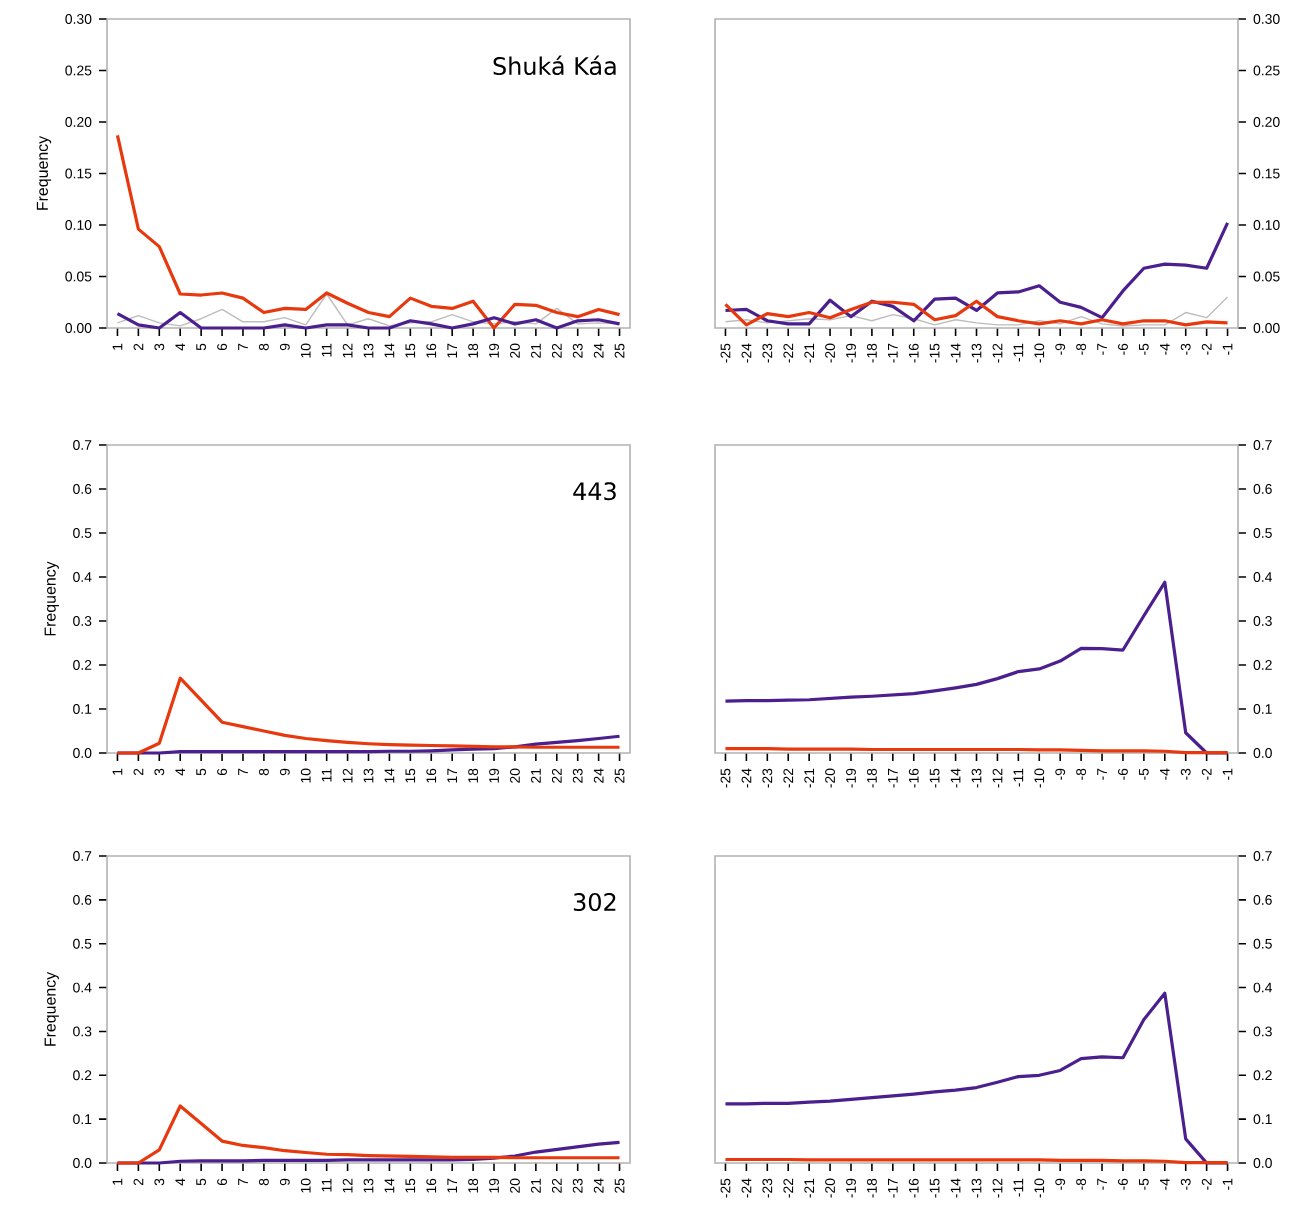 The image size is (1310, 1216). What do you see at coordinates (554, 65) in the screenshot?
I see `text: Shuká Káa` at bounding box center [554, 65].